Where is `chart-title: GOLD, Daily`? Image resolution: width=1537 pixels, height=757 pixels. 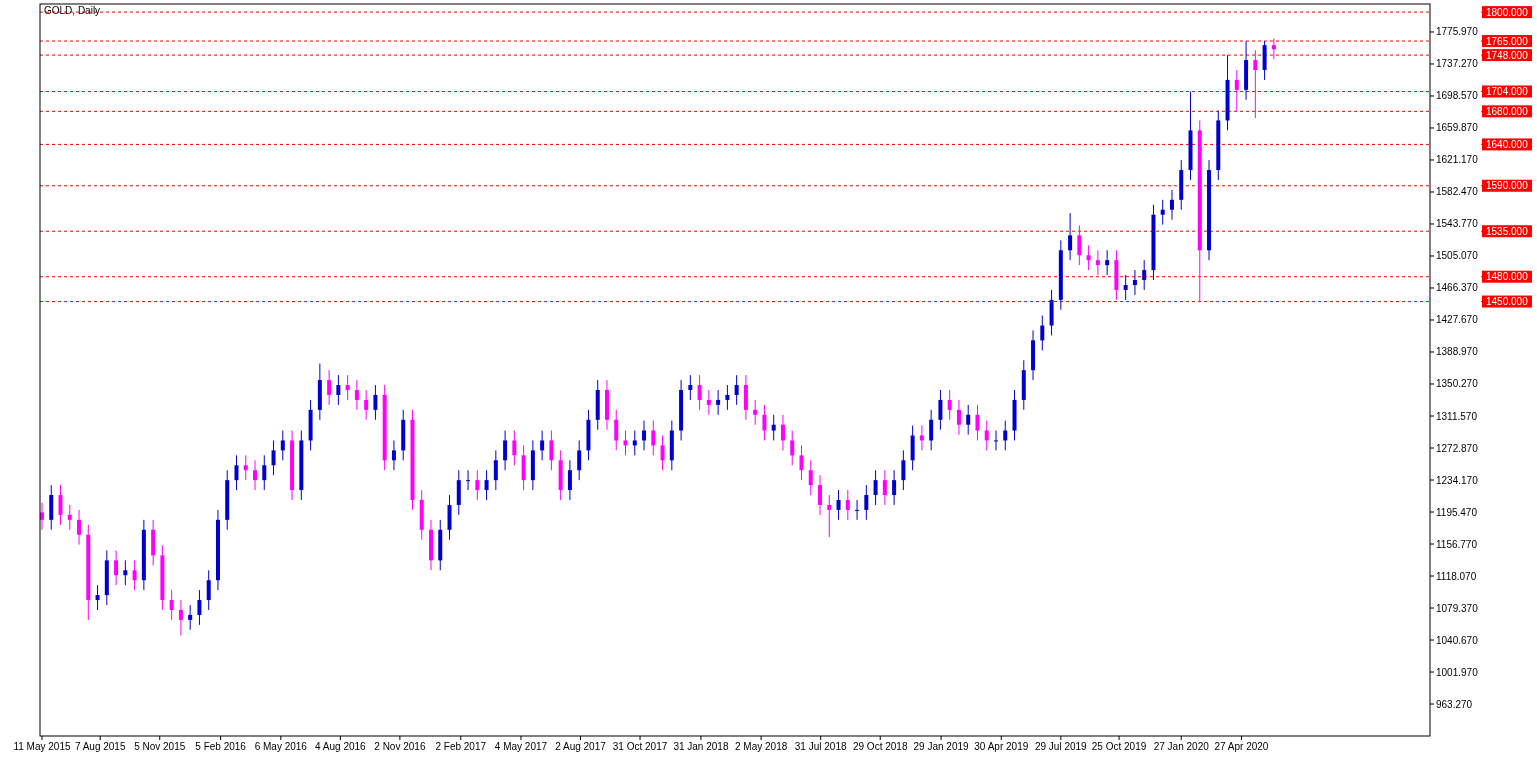
chart-title: GOLD, Daily is located at coordinates (72, 10).